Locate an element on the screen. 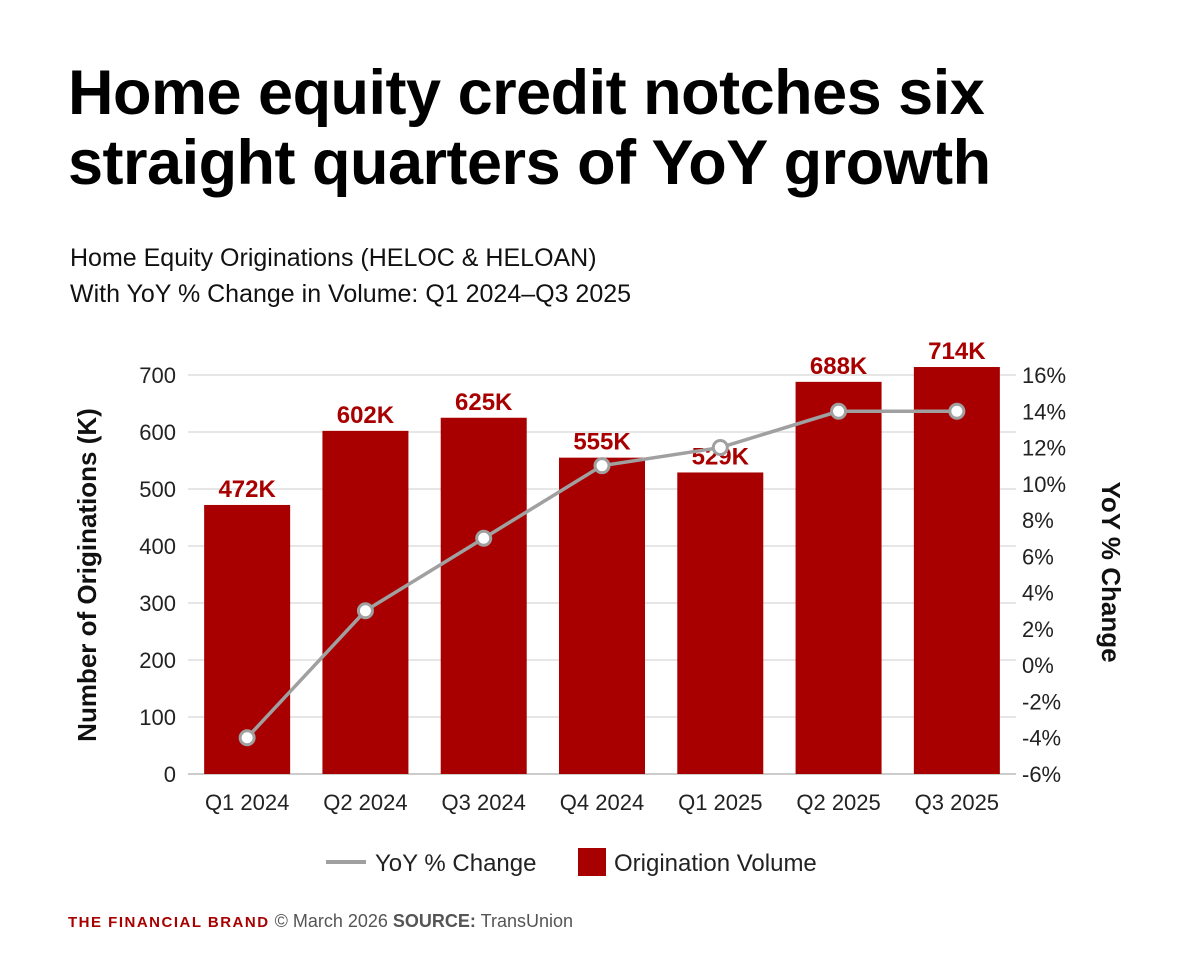 Image resolution: width=1200 pixels, height=974 pixels. bar-q3-2024 is located at coordinates (483, 595).